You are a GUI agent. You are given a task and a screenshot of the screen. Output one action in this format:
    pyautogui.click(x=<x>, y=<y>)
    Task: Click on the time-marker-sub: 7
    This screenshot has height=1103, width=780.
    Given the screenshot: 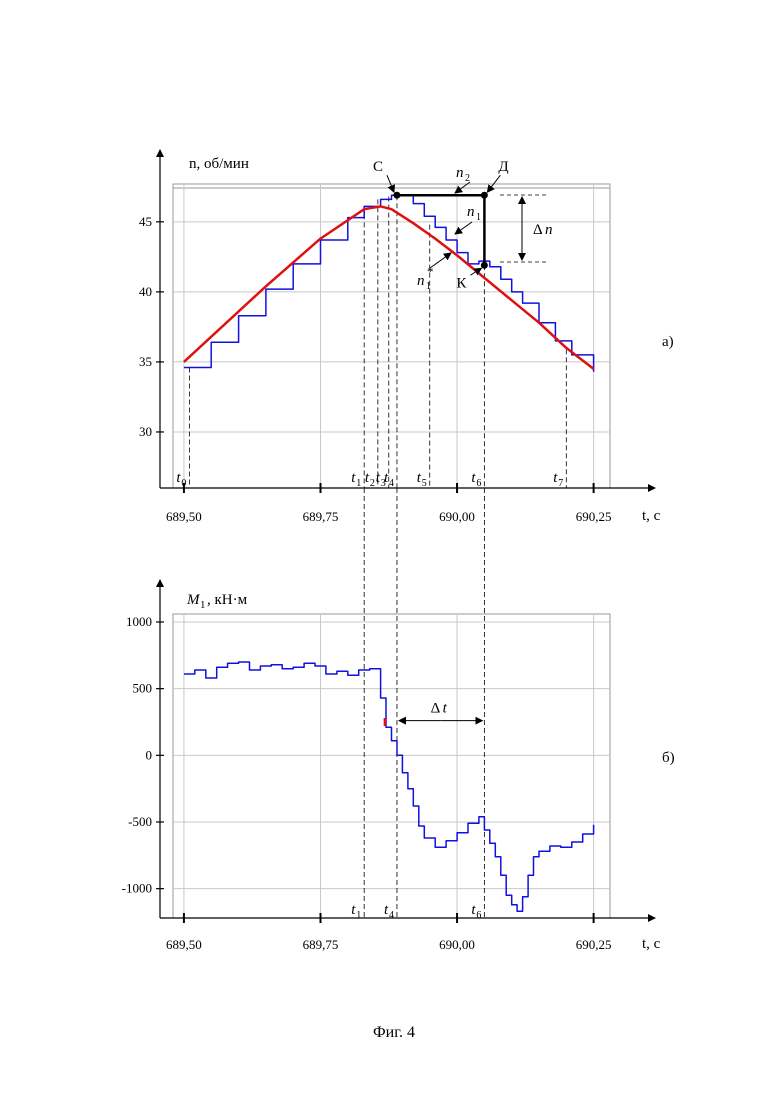 What is the action you would take?
    pyautogui.click(x=560, y=483)
    